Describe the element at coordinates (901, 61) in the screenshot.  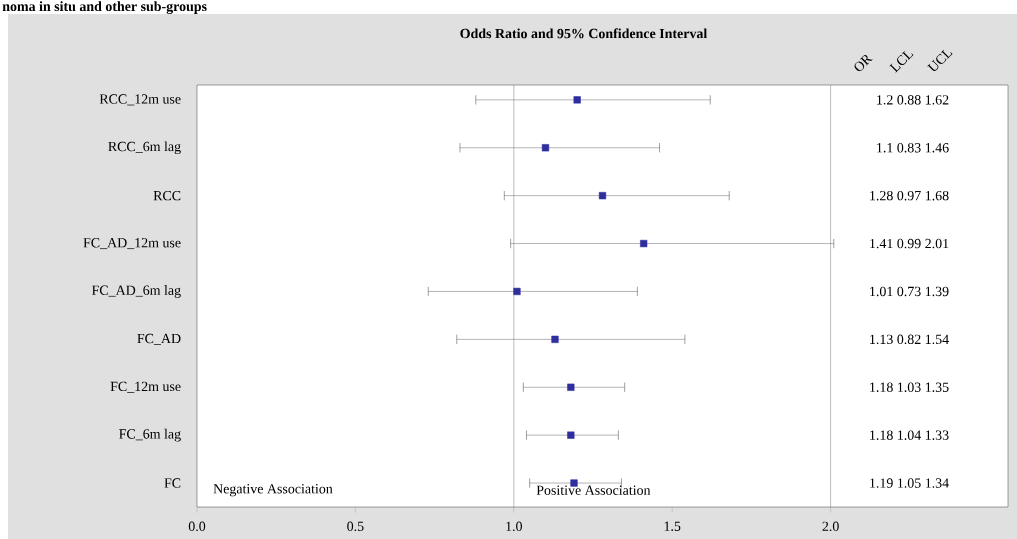
I see `text: LCL` at that location.